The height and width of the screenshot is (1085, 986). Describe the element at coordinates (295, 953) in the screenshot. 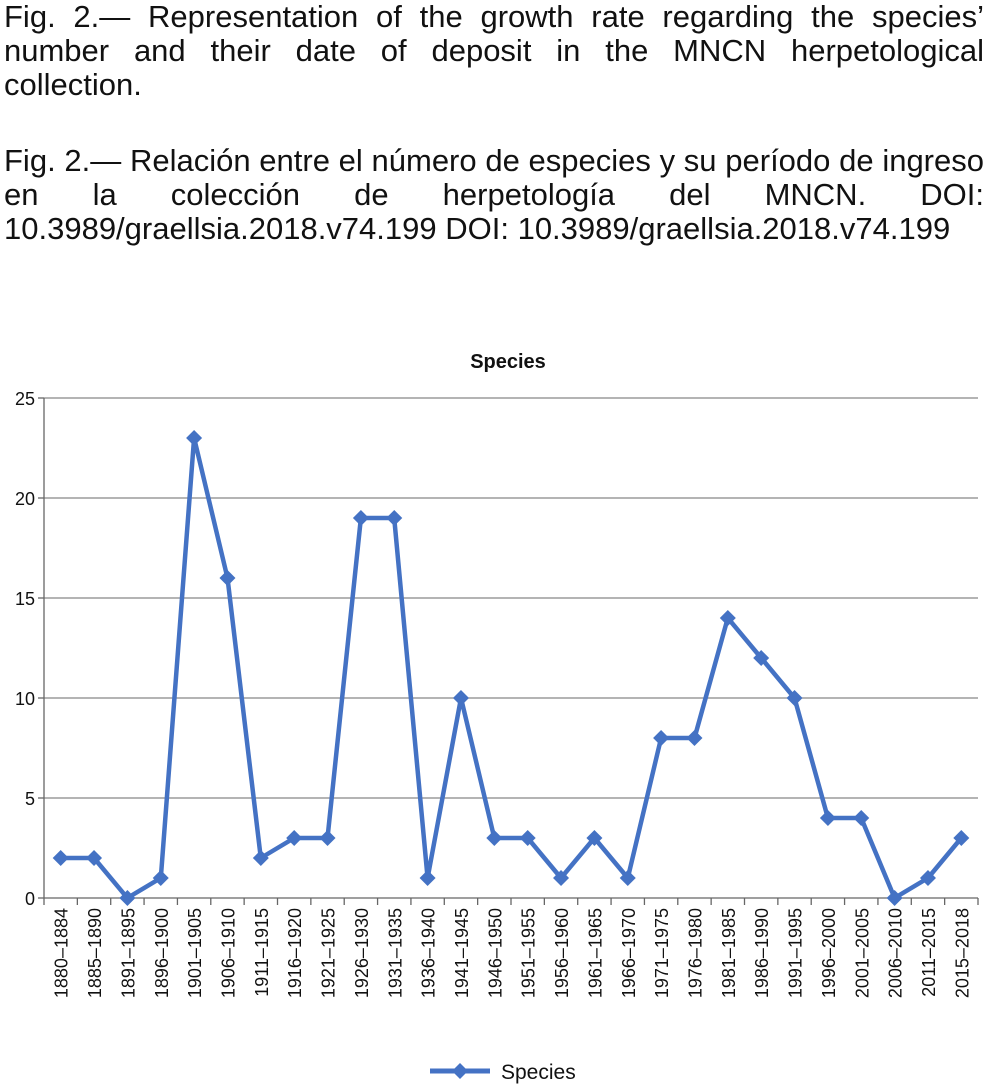

I see `x-tick-label: 1916–1920` at that location.